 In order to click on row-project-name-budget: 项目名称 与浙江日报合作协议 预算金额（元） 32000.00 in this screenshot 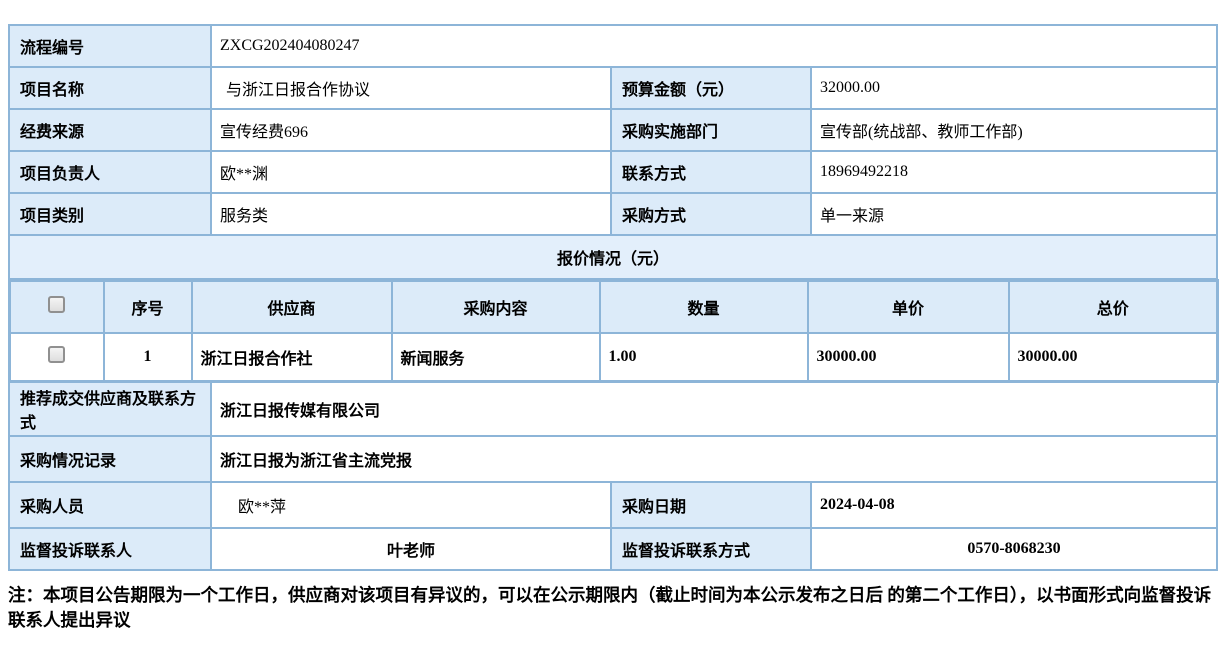, I will do `click(613, 88)`.